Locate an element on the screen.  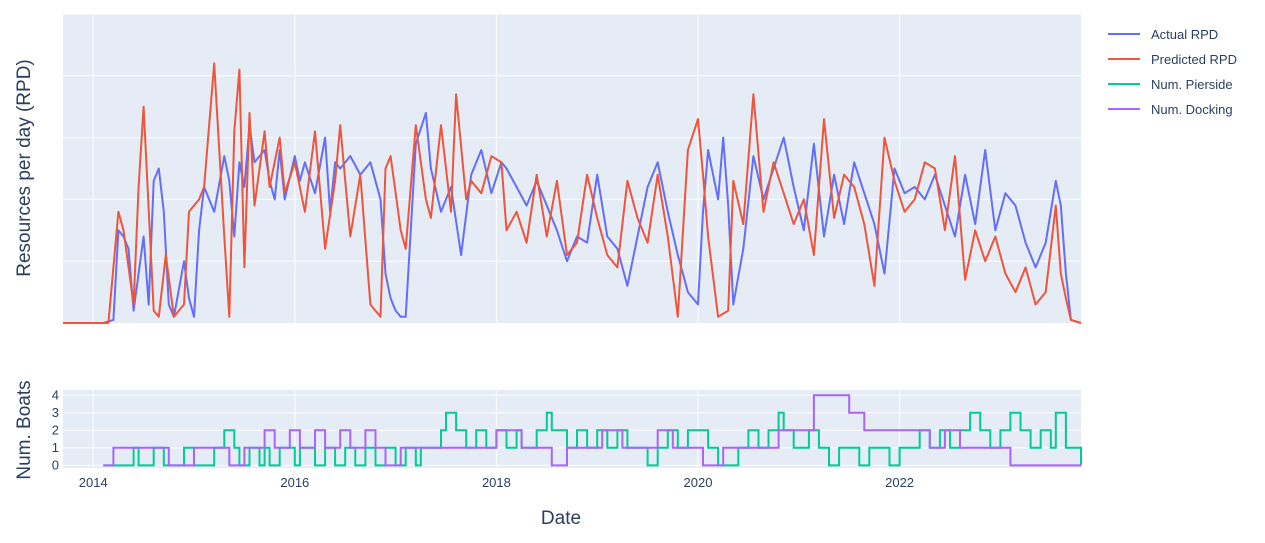
x-tick-label: 2020 is located at coordinates (698, 482).